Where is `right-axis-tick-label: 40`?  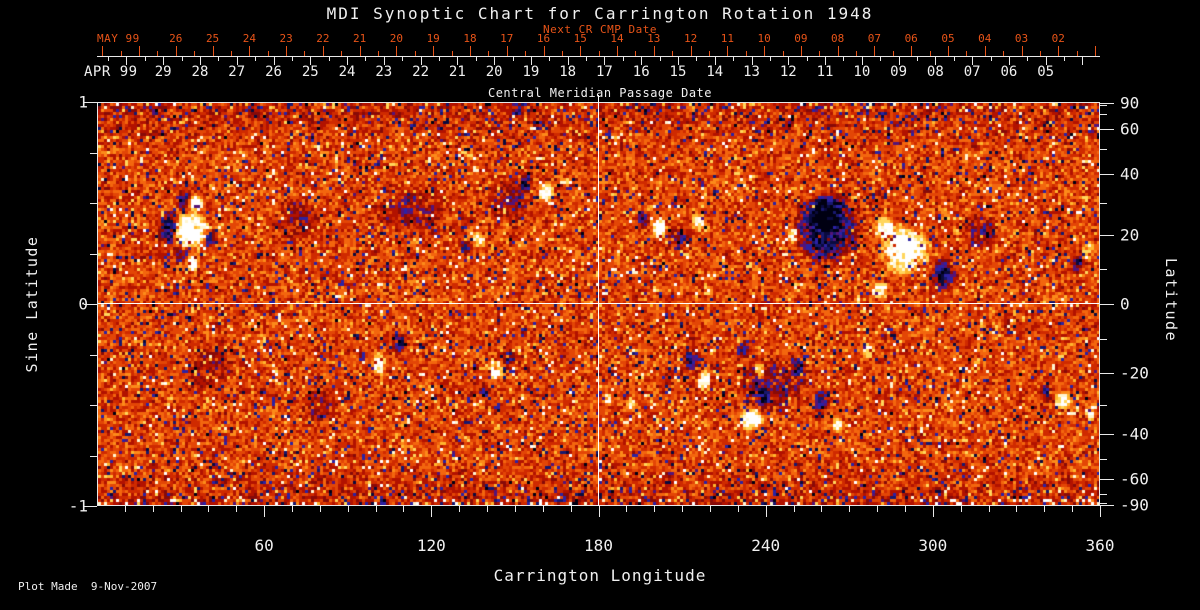 right-axis-tick-label: 40 is located at coordinates (1130, 174).